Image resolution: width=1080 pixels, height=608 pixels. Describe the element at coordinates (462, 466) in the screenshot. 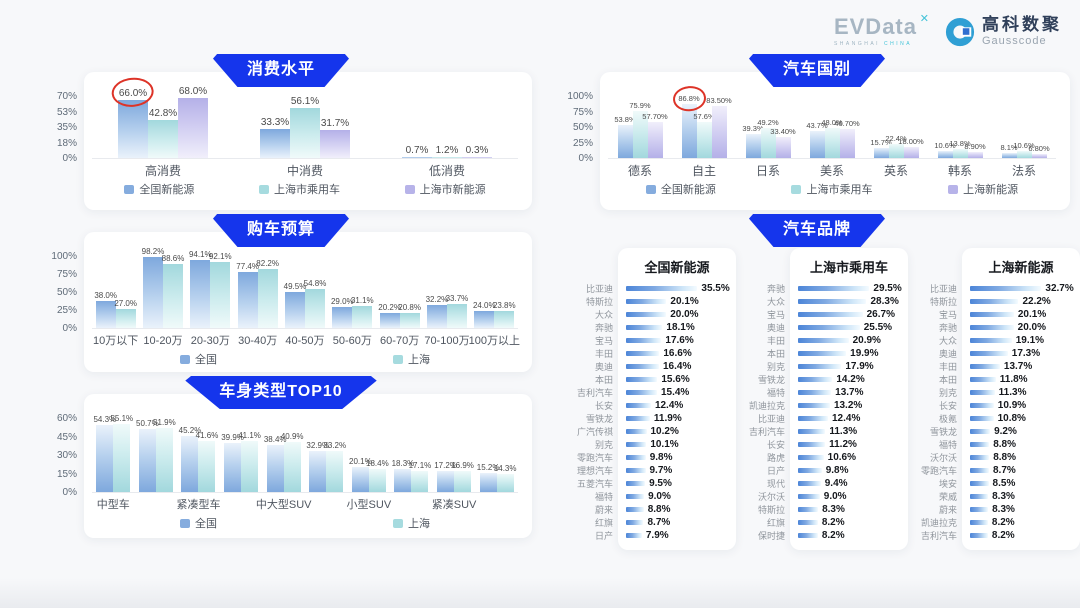

I see `bar-value-label: 16.9%` at that location.